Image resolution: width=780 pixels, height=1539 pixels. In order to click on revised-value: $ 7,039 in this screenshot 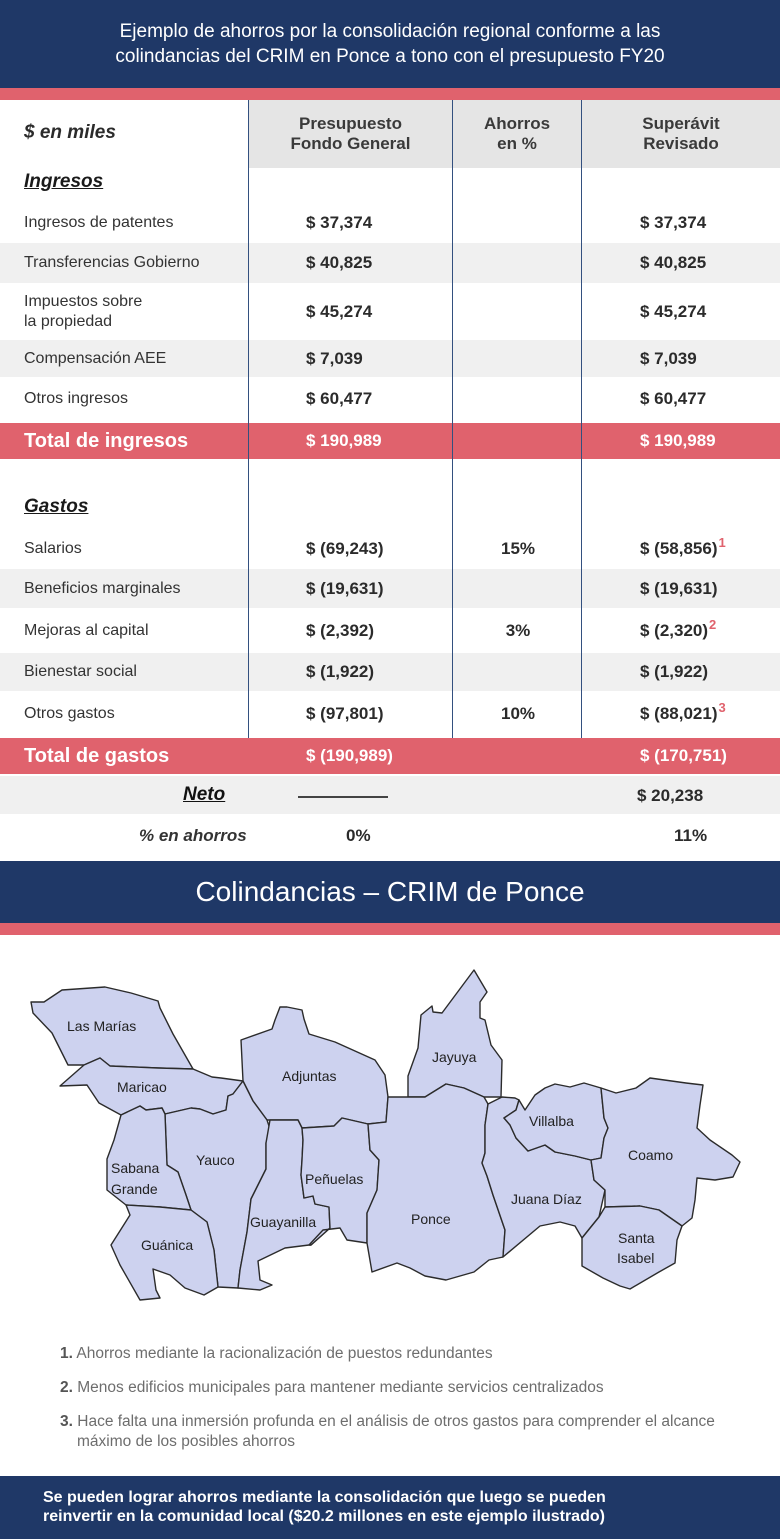, I will do `click(668, 358)`.